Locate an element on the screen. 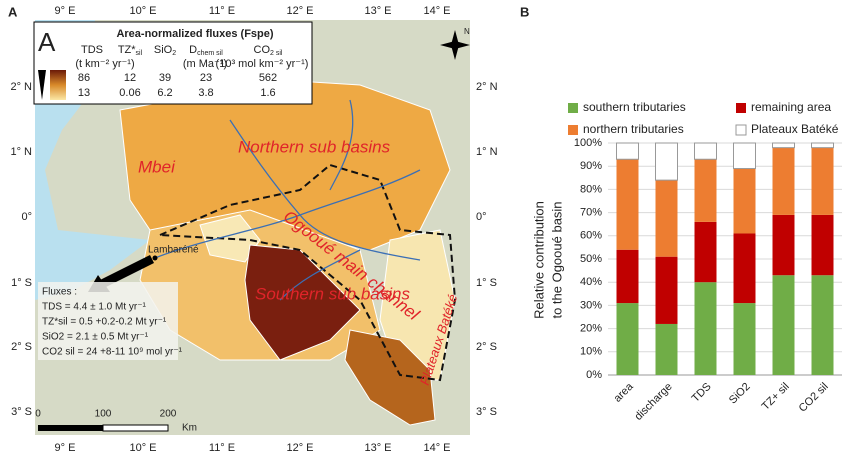 This screenshot has height=461, width=850. lon-label: 10° E is located at coordinates (142, 448).